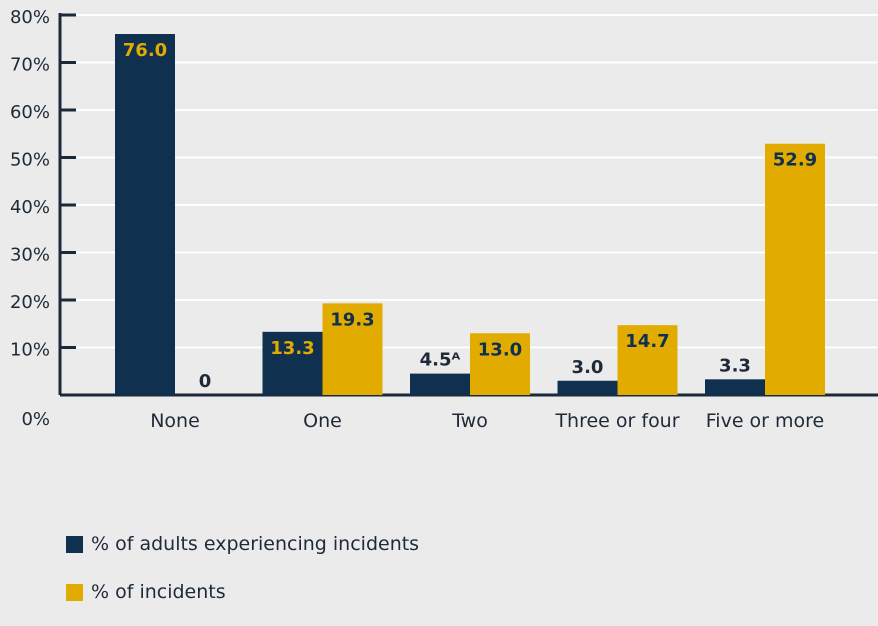  I want to click on data-label: 4.5ᴬ, so click(440, 360).